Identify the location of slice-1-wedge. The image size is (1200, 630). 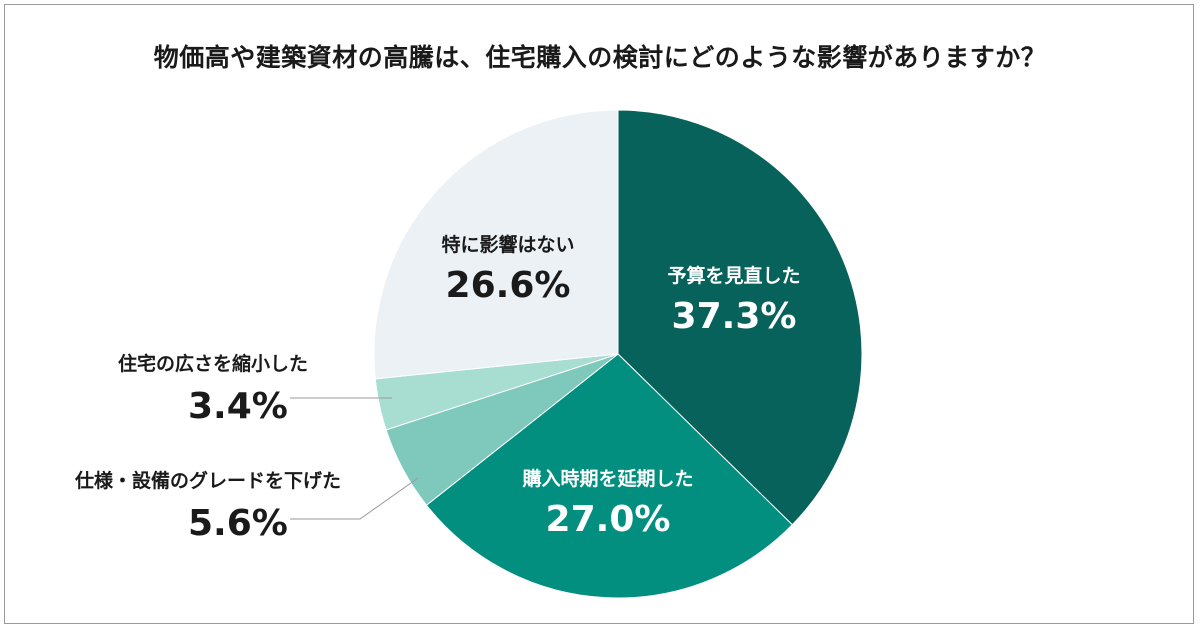
(740, 317).